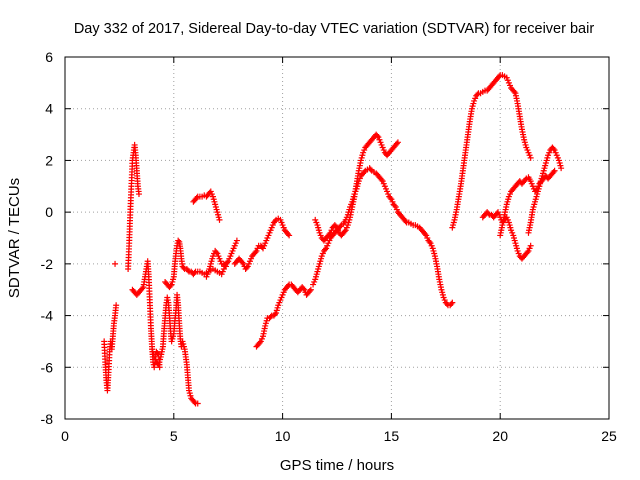 Image resolution: width=640 pixels, height=480 pixels. I want to click on x-tick-label: 20, so click(500, 436).